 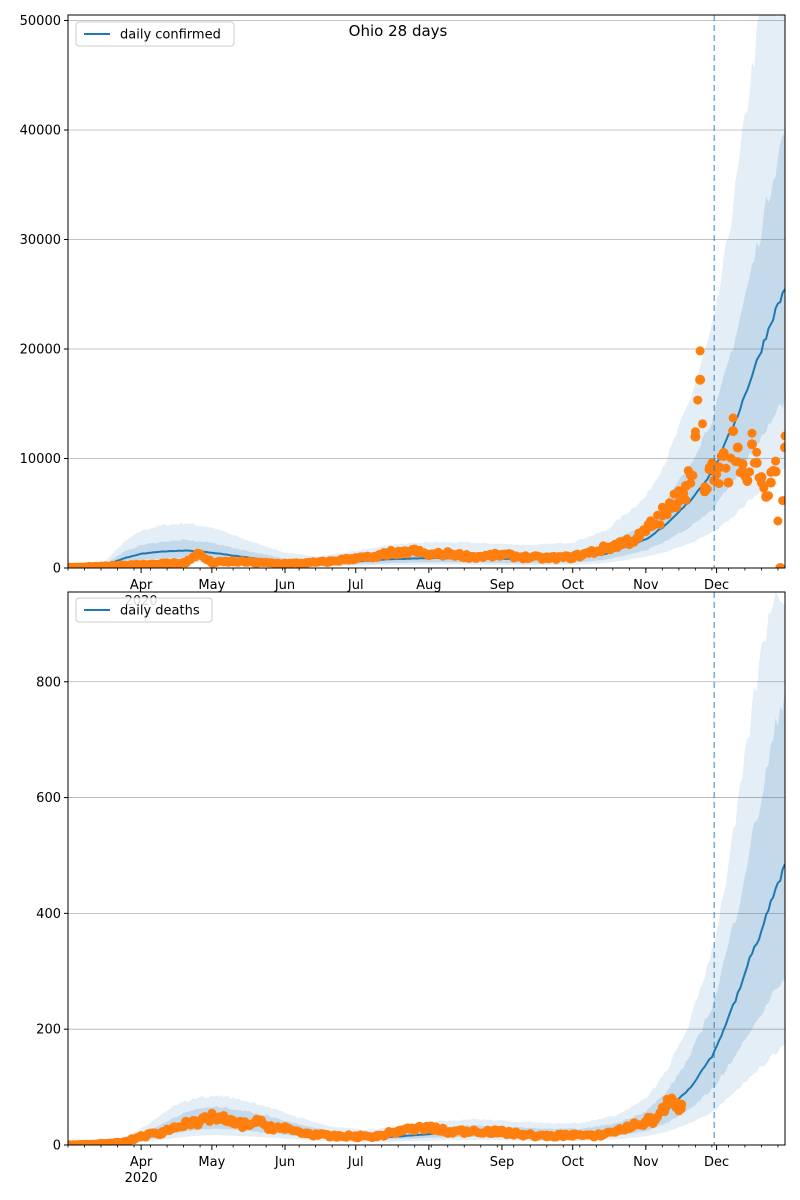 I want to click on deaths-observed-points, so click(x=377, y=1119).